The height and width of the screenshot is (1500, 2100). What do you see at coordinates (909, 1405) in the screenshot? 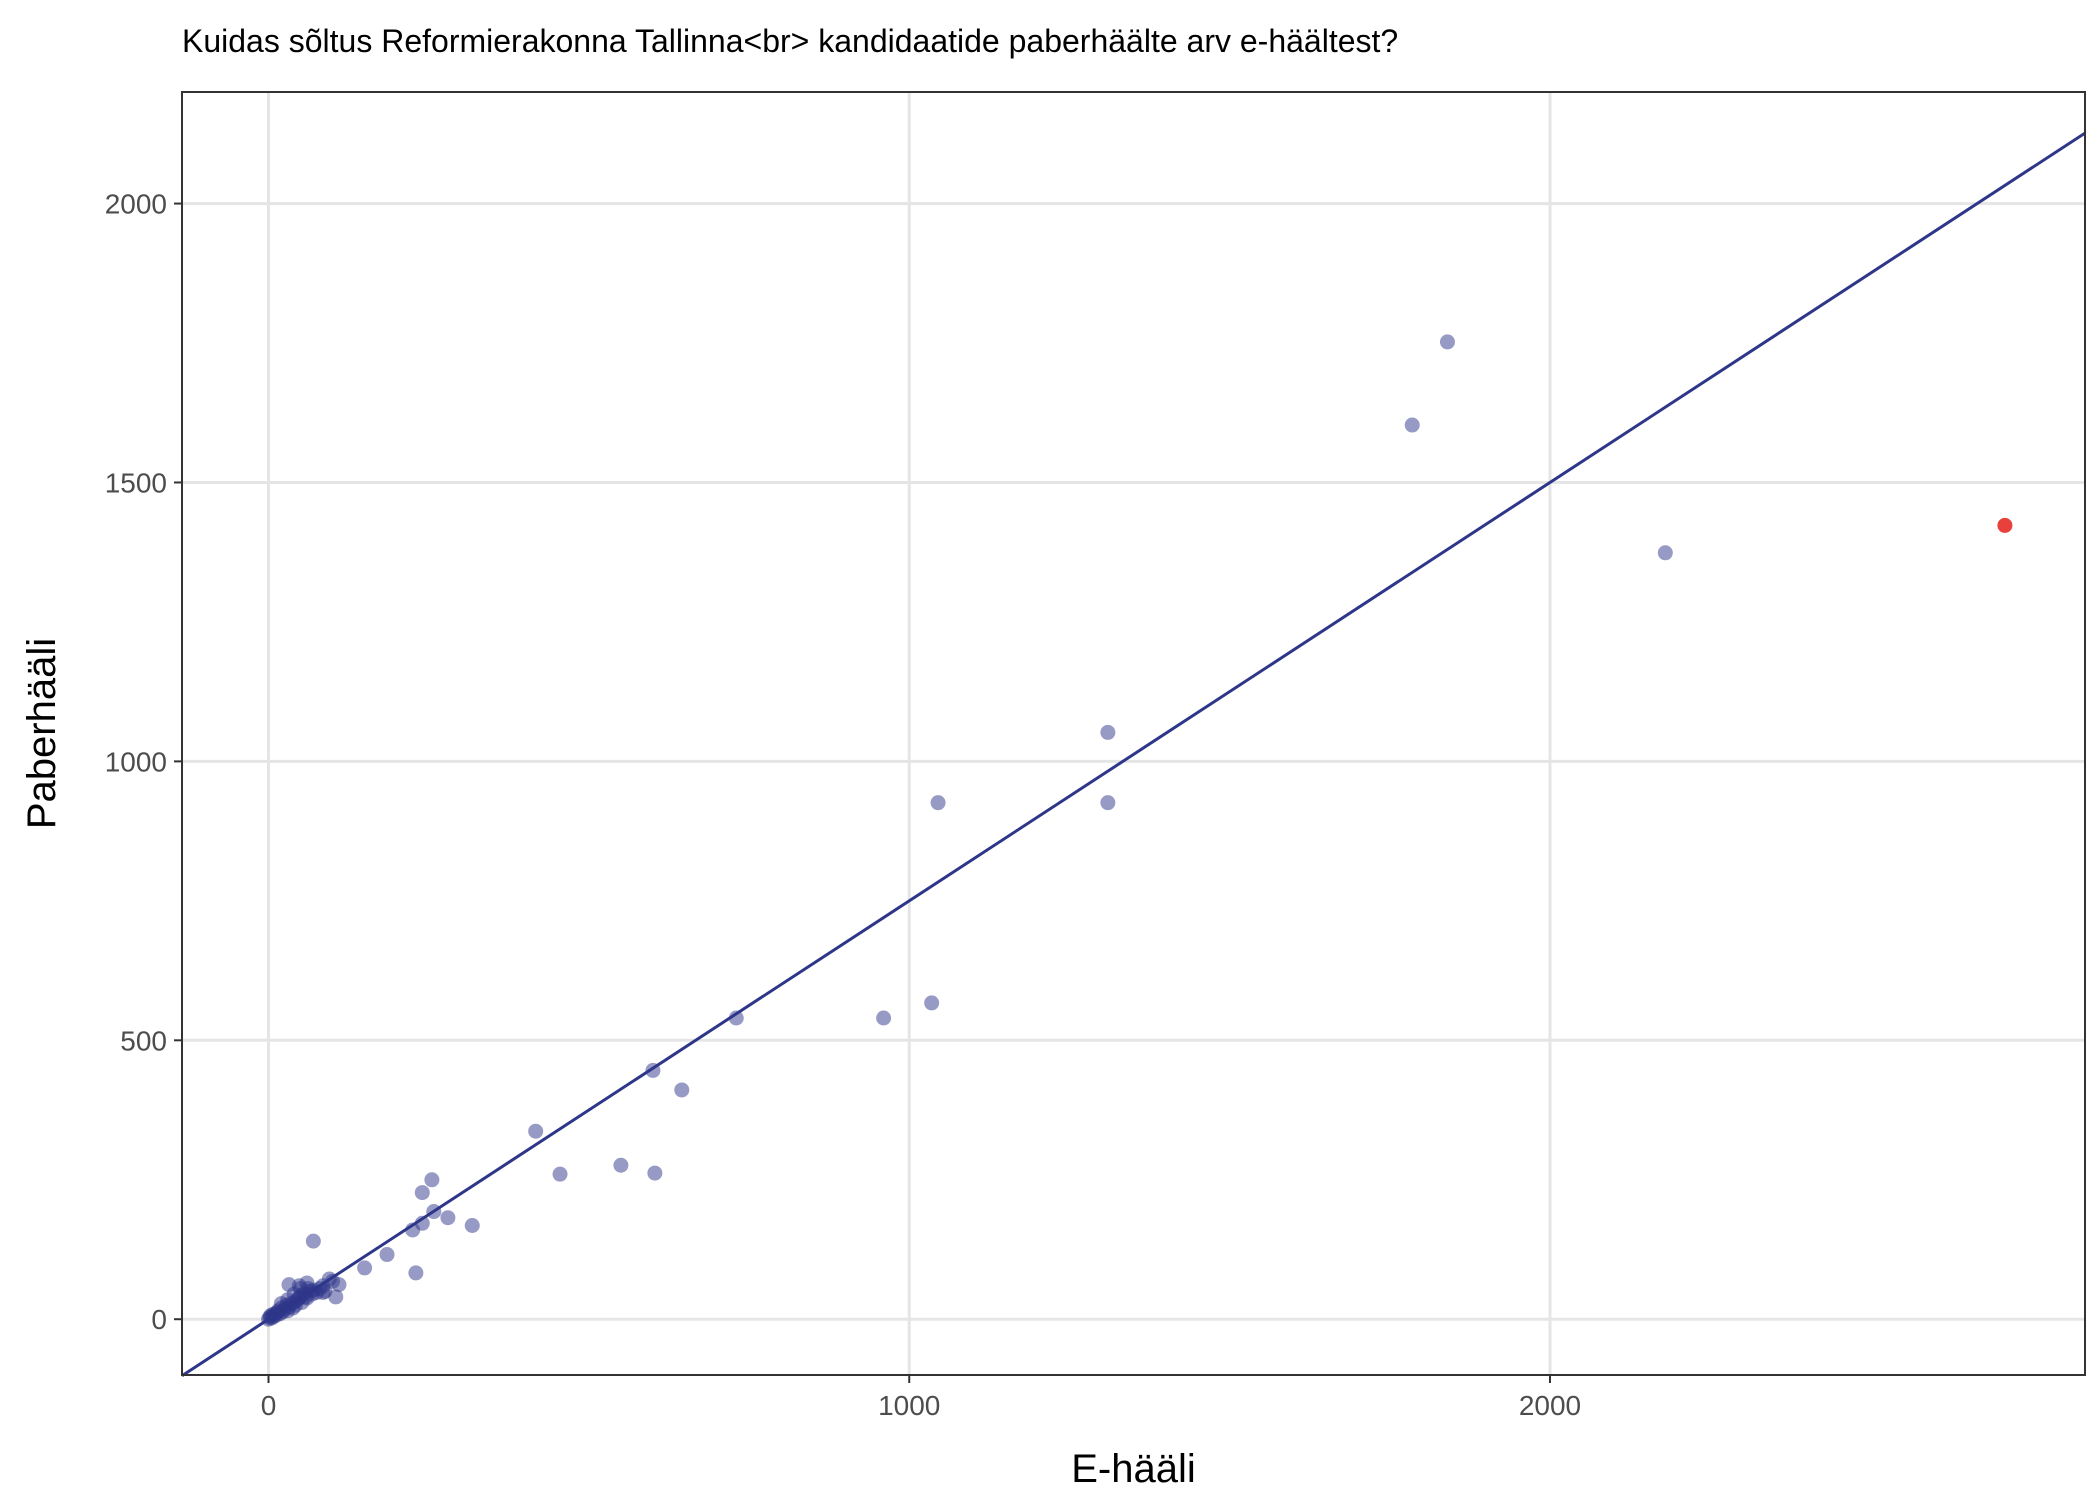
I see `x-tick-label: 1000` at bounding box center [909, 1405].